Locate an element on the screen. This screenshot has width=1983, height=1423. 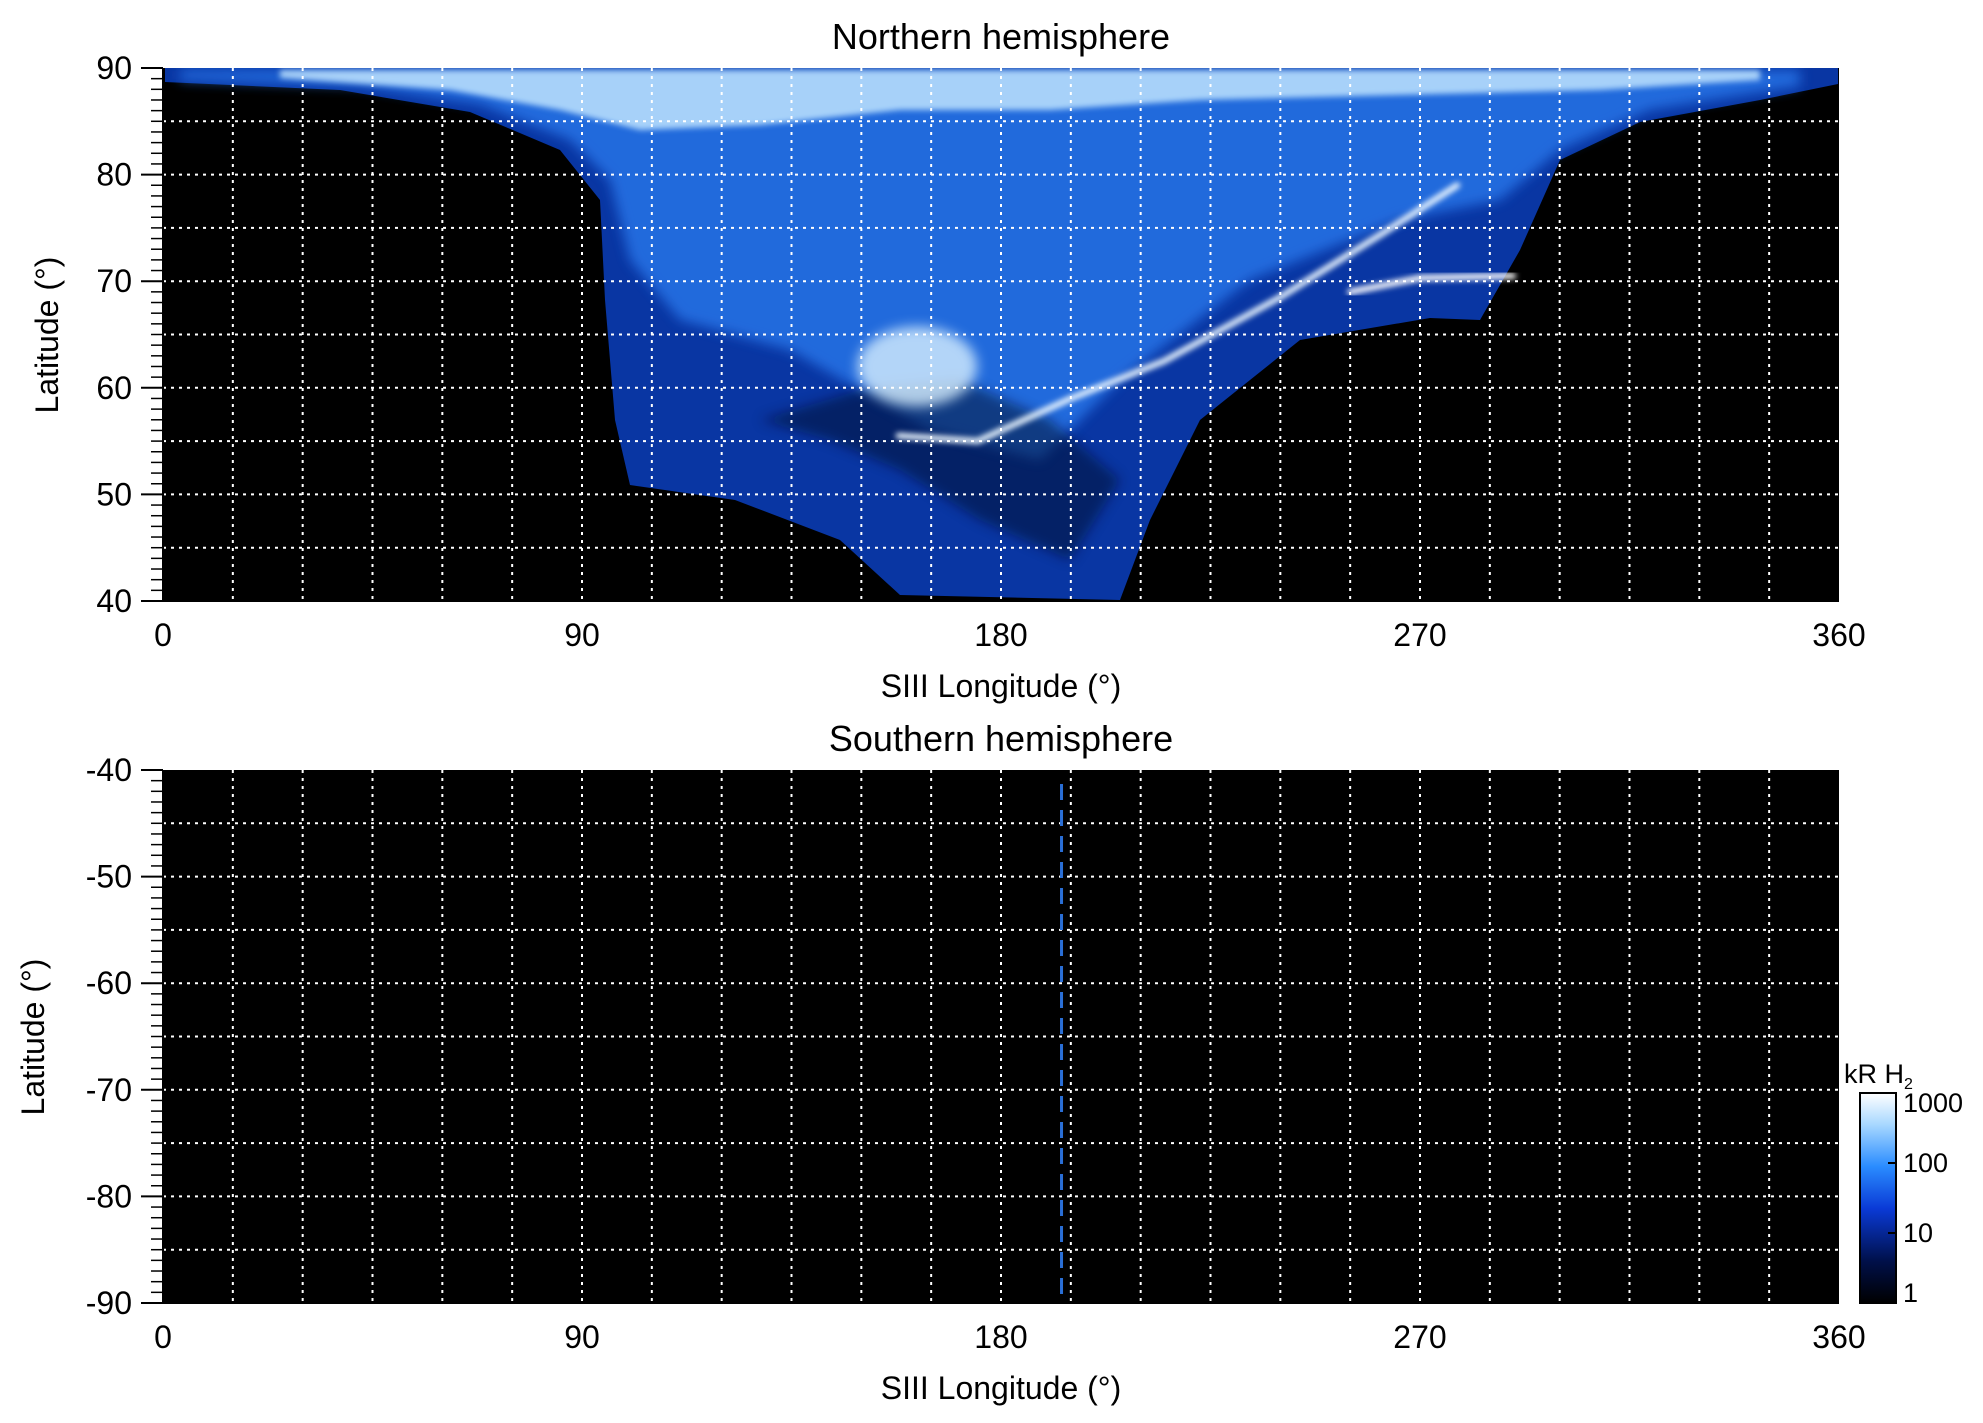
north-y-tick-label: 60 is located at coordinates (114, 388).